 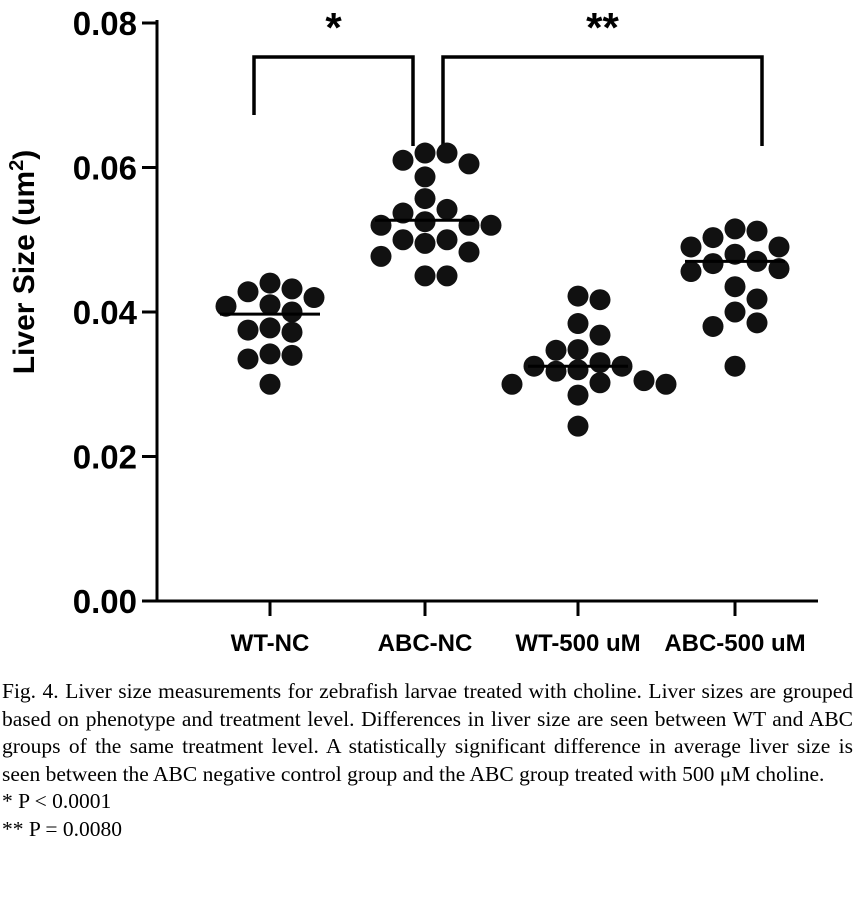 I want to click on y-axis: 0.00 0.02 0.04 0.06 0.08, so click(x=116, y=312).